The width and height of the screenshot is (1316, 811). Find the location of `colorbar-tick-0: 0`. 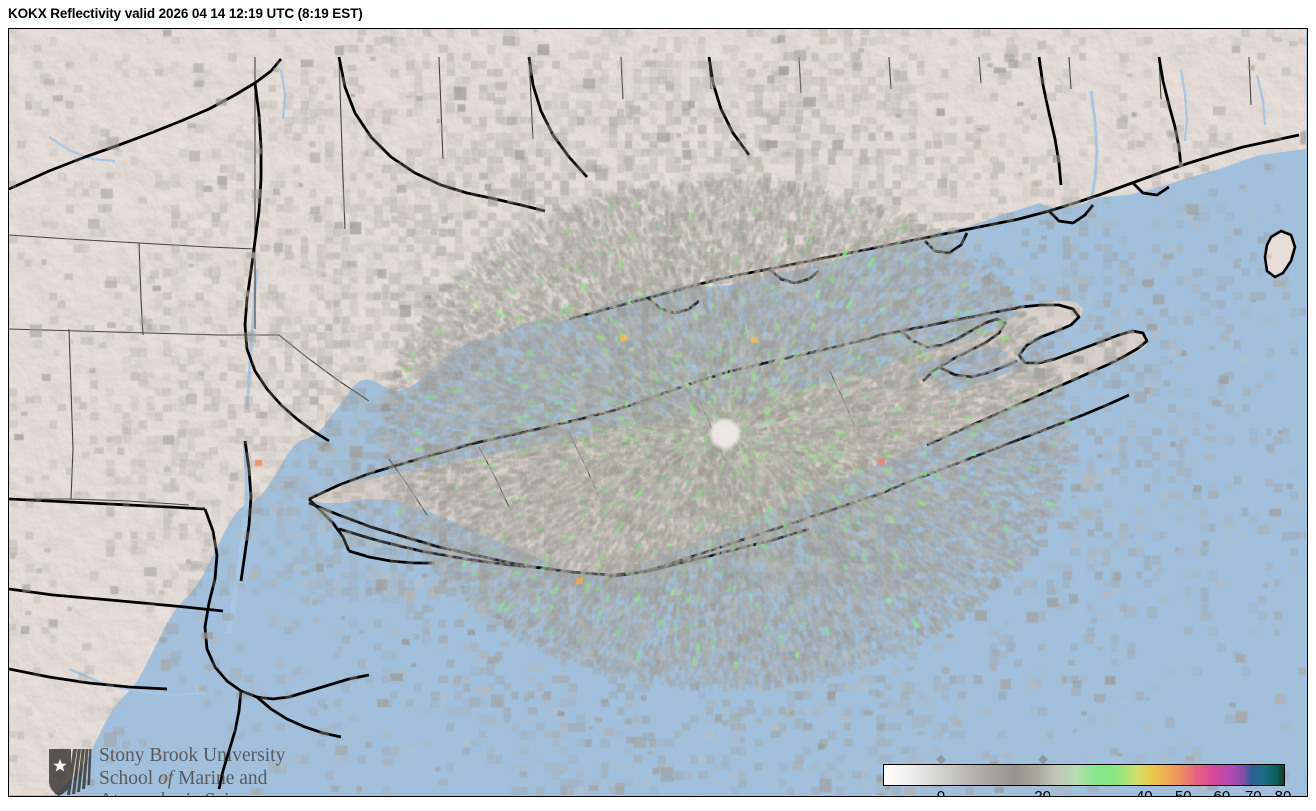

colorbar-tick-0: 0 is located at coordinates (941, 792).